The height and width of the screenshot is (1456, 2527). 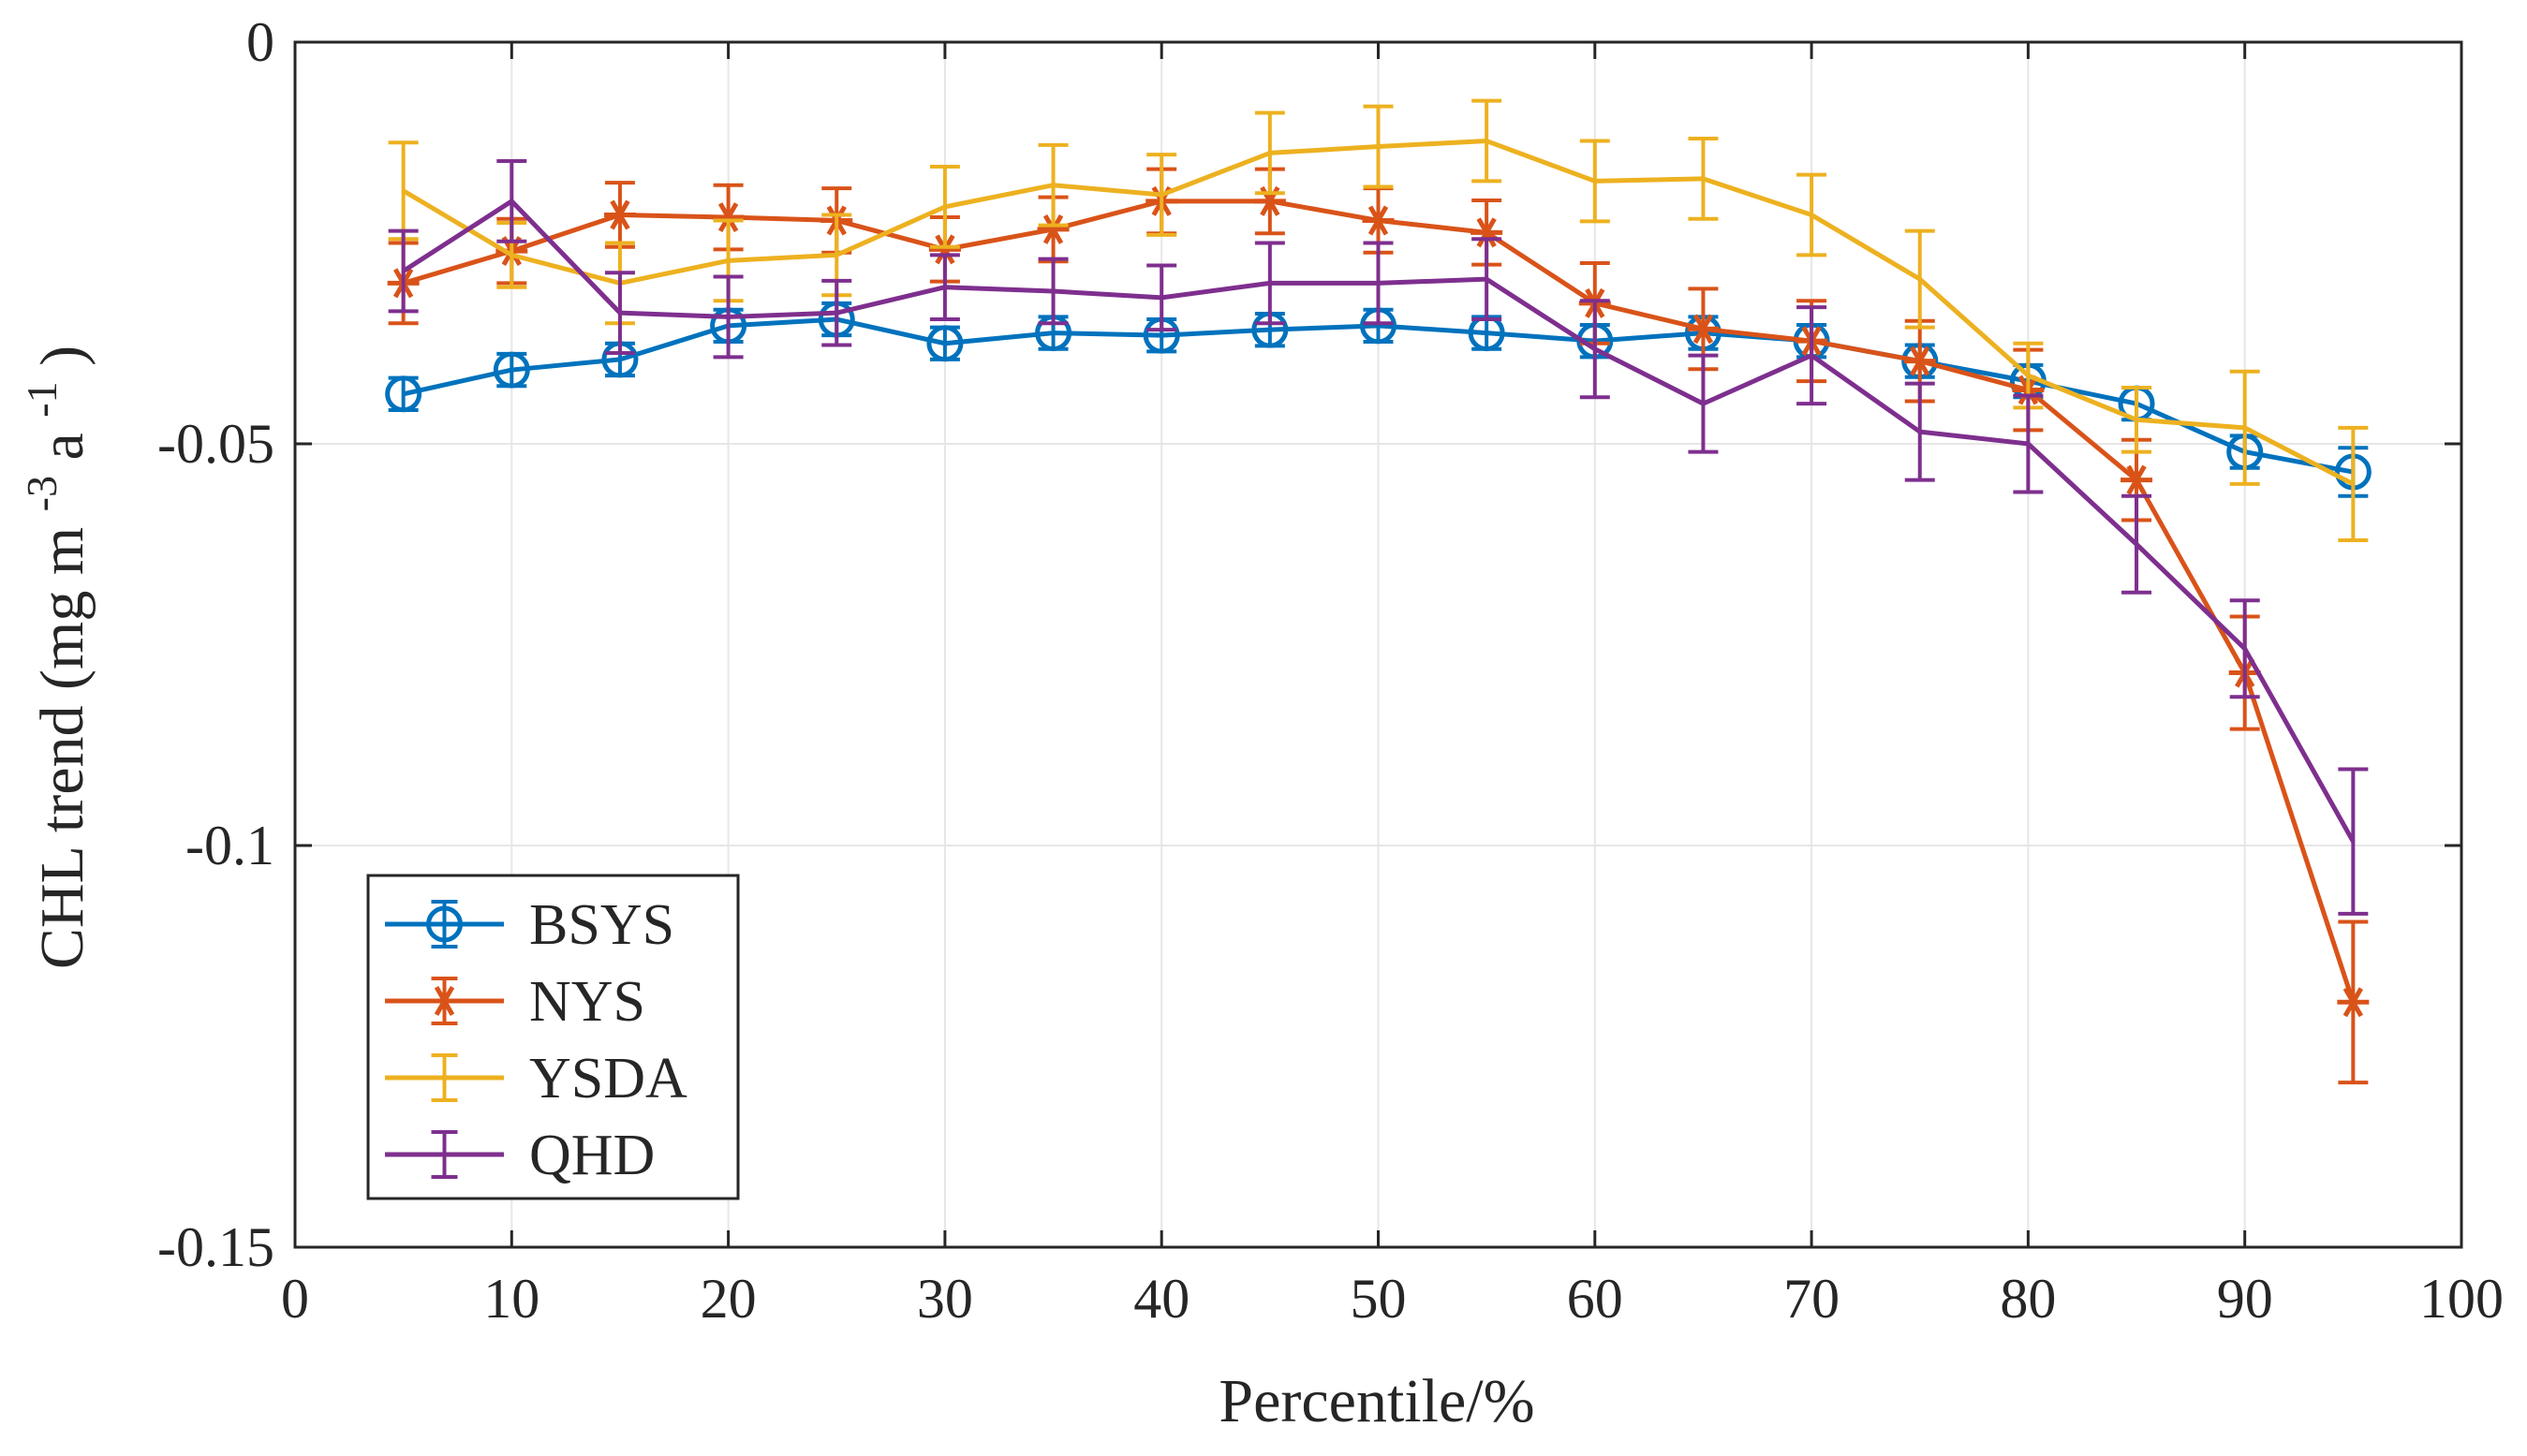 I want to click on legend-label: QHD, so click(x=592, y=1155).